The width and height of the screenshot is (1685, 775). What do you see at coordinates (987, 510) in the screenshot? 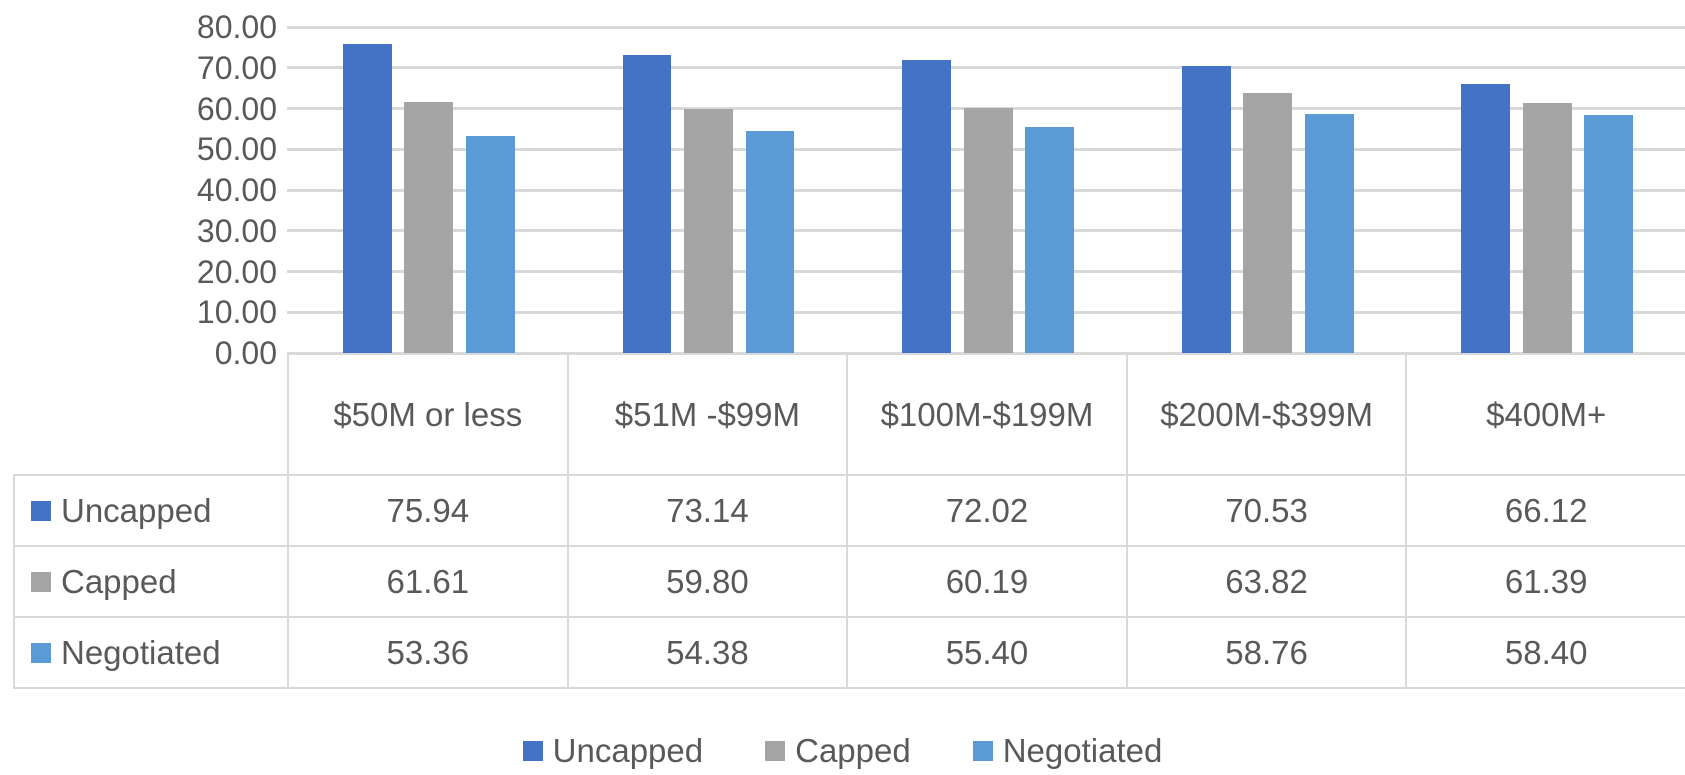
I see `table-value: 72.02` at bounding box center [987, 510].